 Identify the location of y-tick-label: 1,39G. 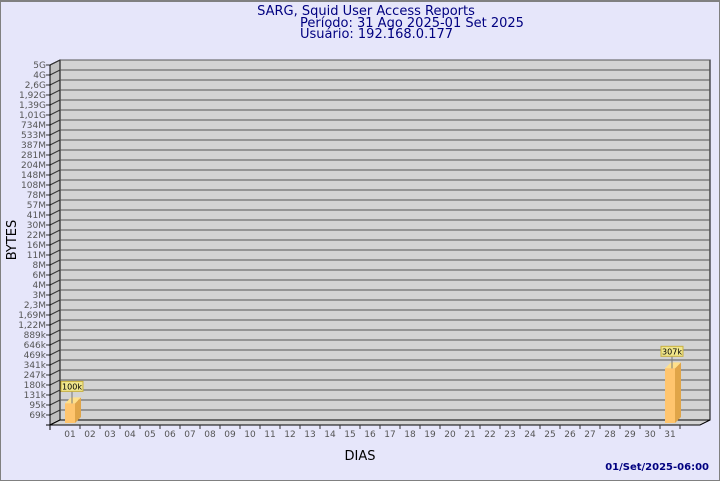
(32, 106).